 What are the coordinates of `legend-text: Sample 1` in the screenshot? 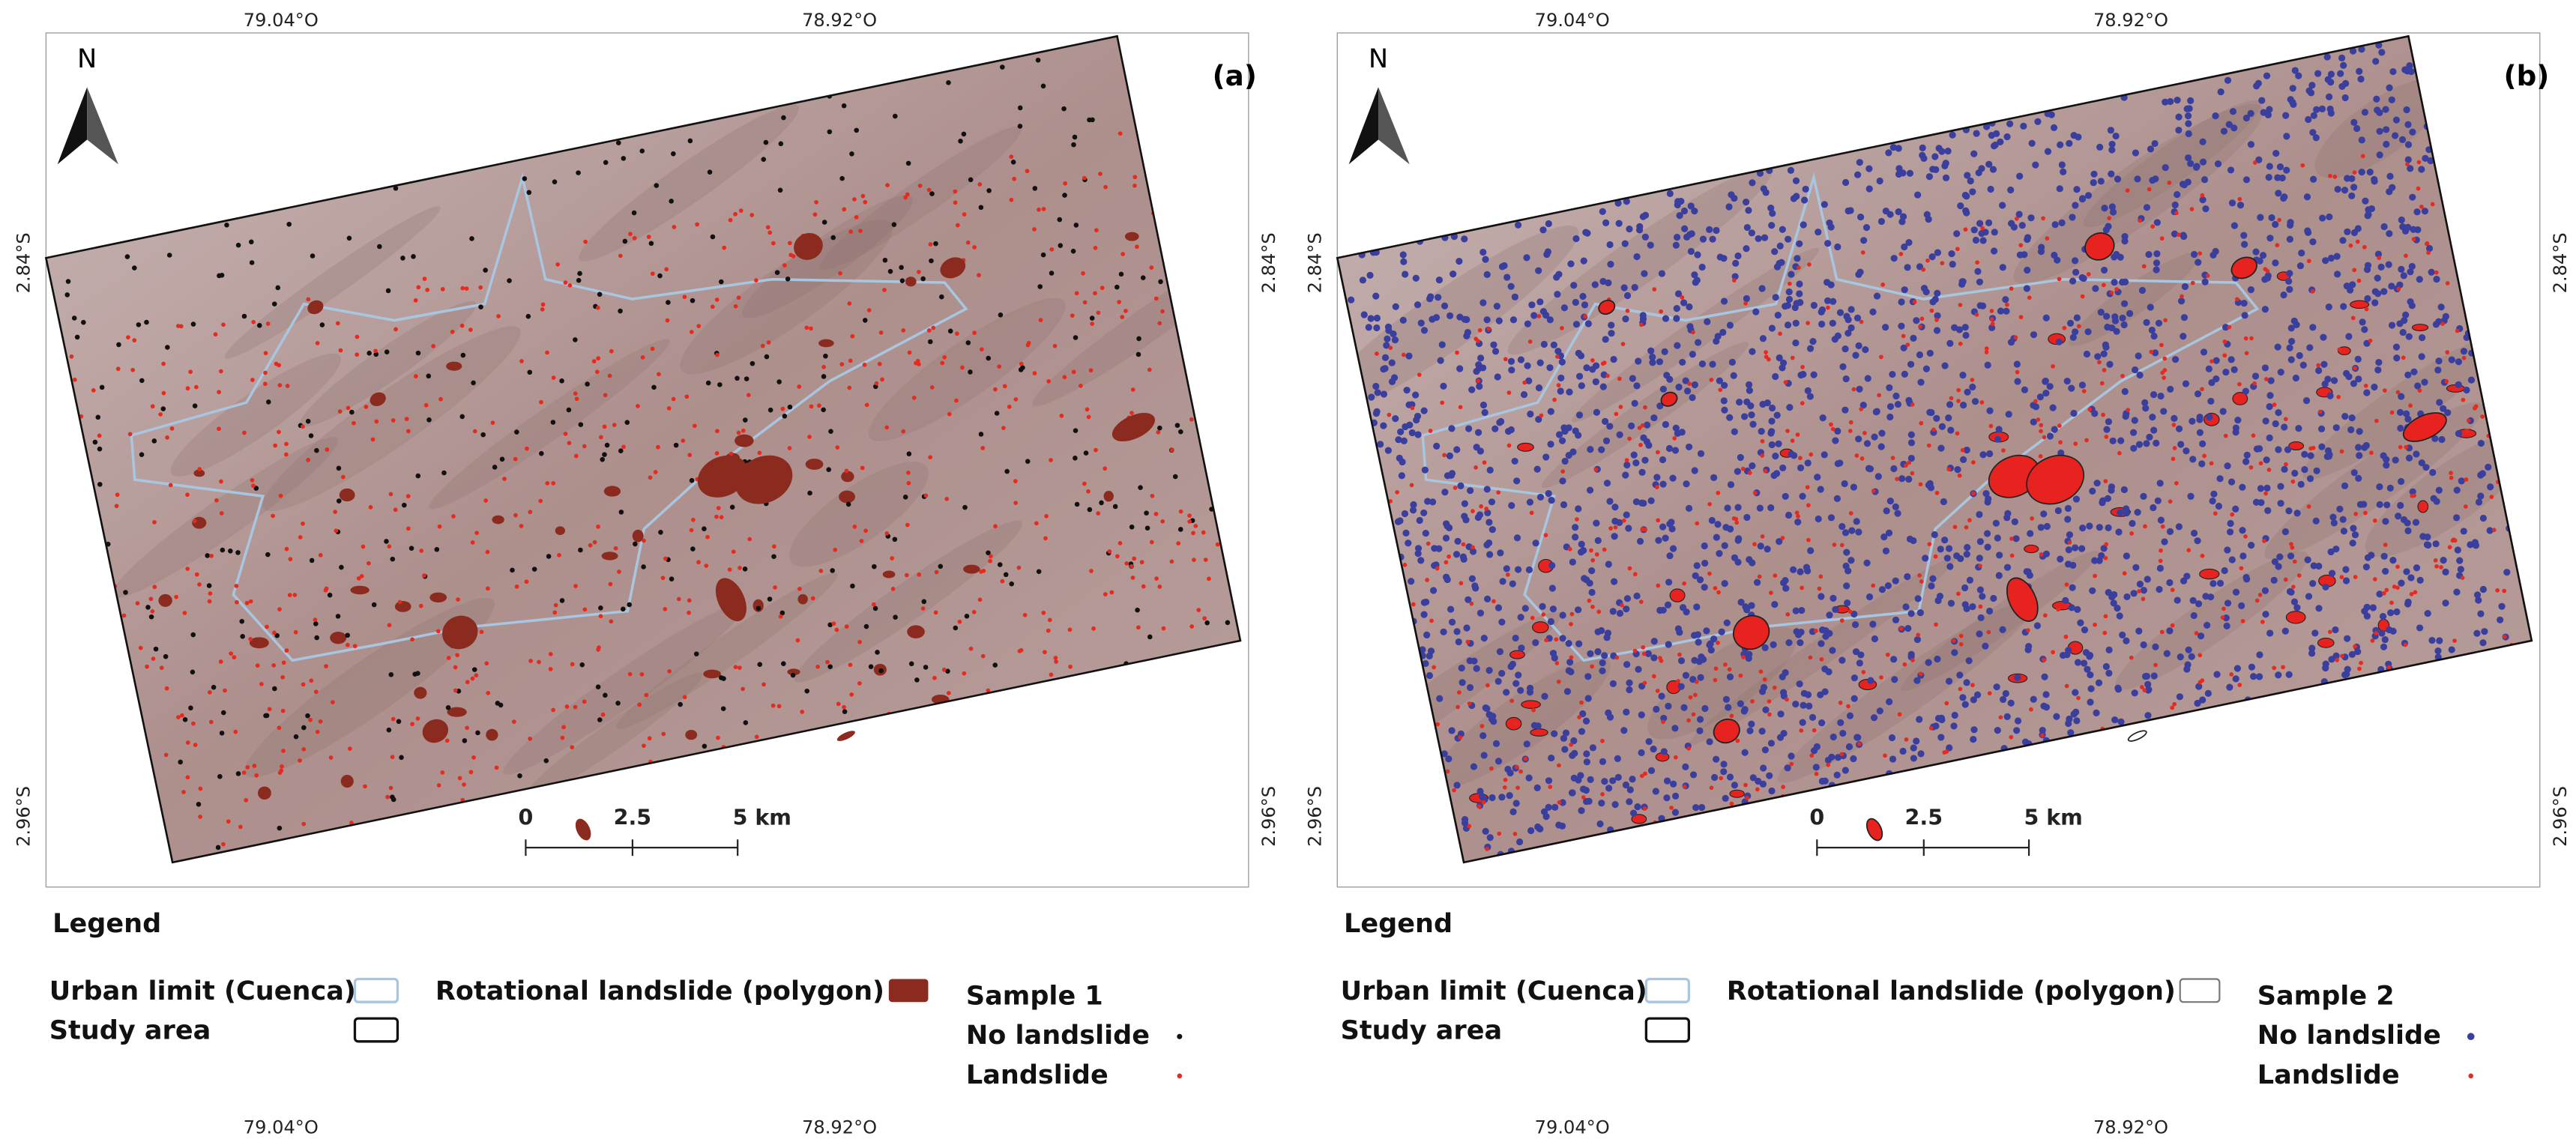 It's located at (1035, 996).